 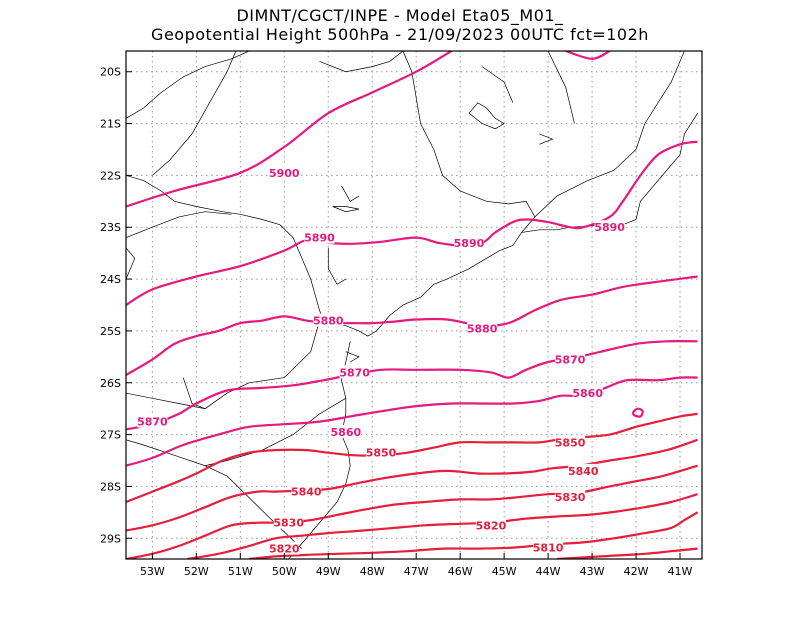 What do you see at coordinates (110, 486) in the screenshot?
I see `lat-tick-label: 28S` at bounding box center [110, 486].